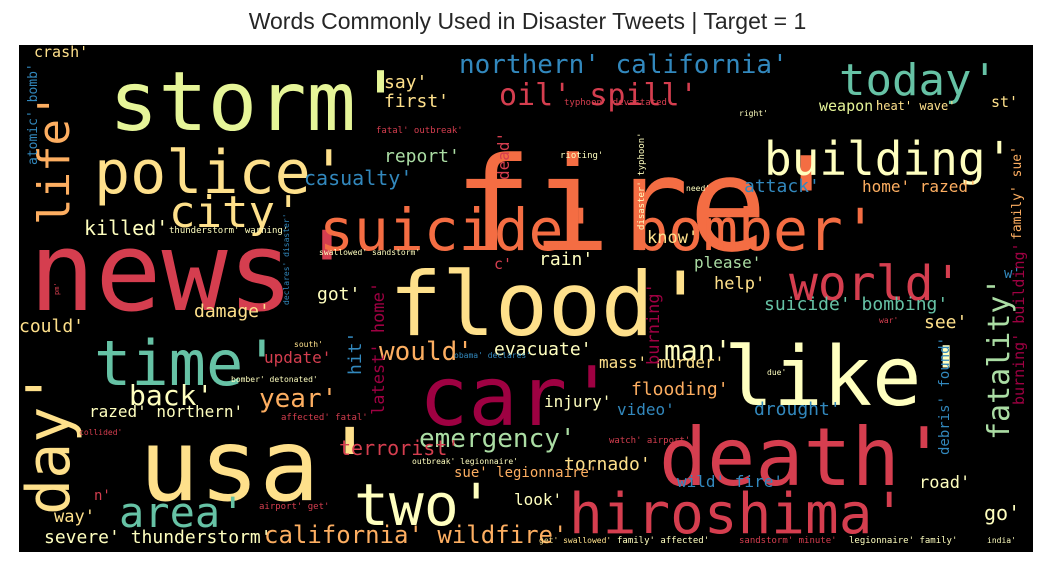  Describe the element at coordinates (355, 353) in the screenshot. I see `word-hit: hit'` at that location.